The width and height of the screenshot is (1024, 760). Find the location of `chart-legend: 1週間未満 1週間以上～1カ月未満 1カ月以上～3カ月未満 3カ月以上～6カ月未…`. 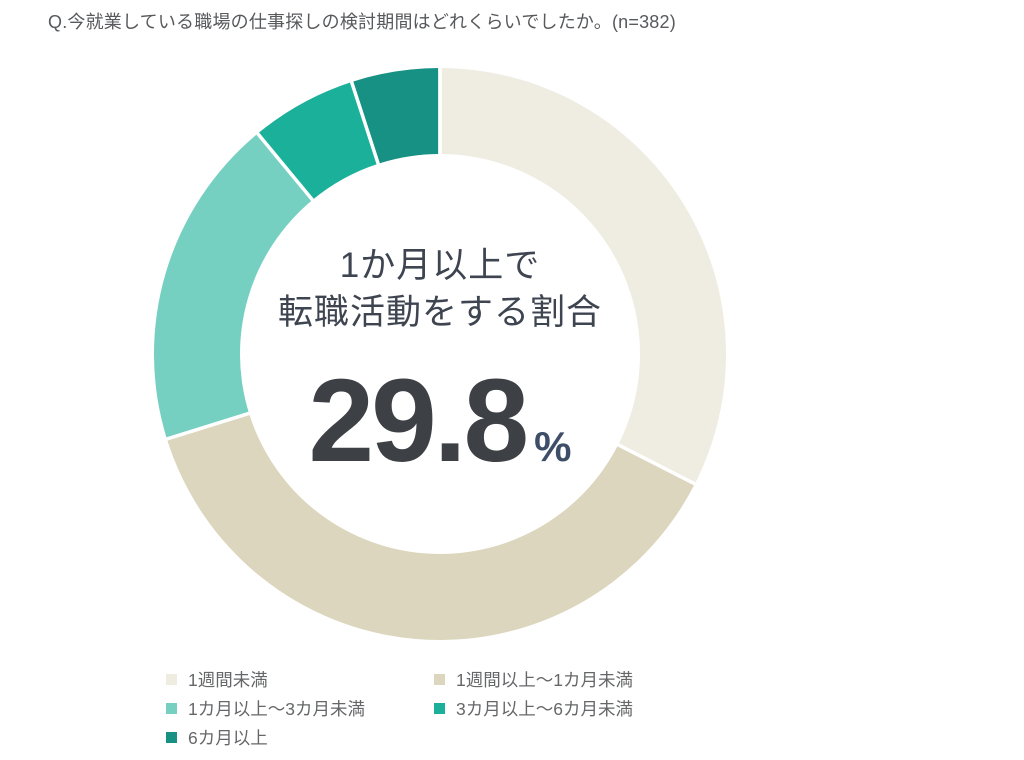

chart-legend: 1週間未満 1週間以上～1カ月未満 1カ月以上～3カ月未満 3カ月以上～6カ月未… is located at coordinates (480, 708).